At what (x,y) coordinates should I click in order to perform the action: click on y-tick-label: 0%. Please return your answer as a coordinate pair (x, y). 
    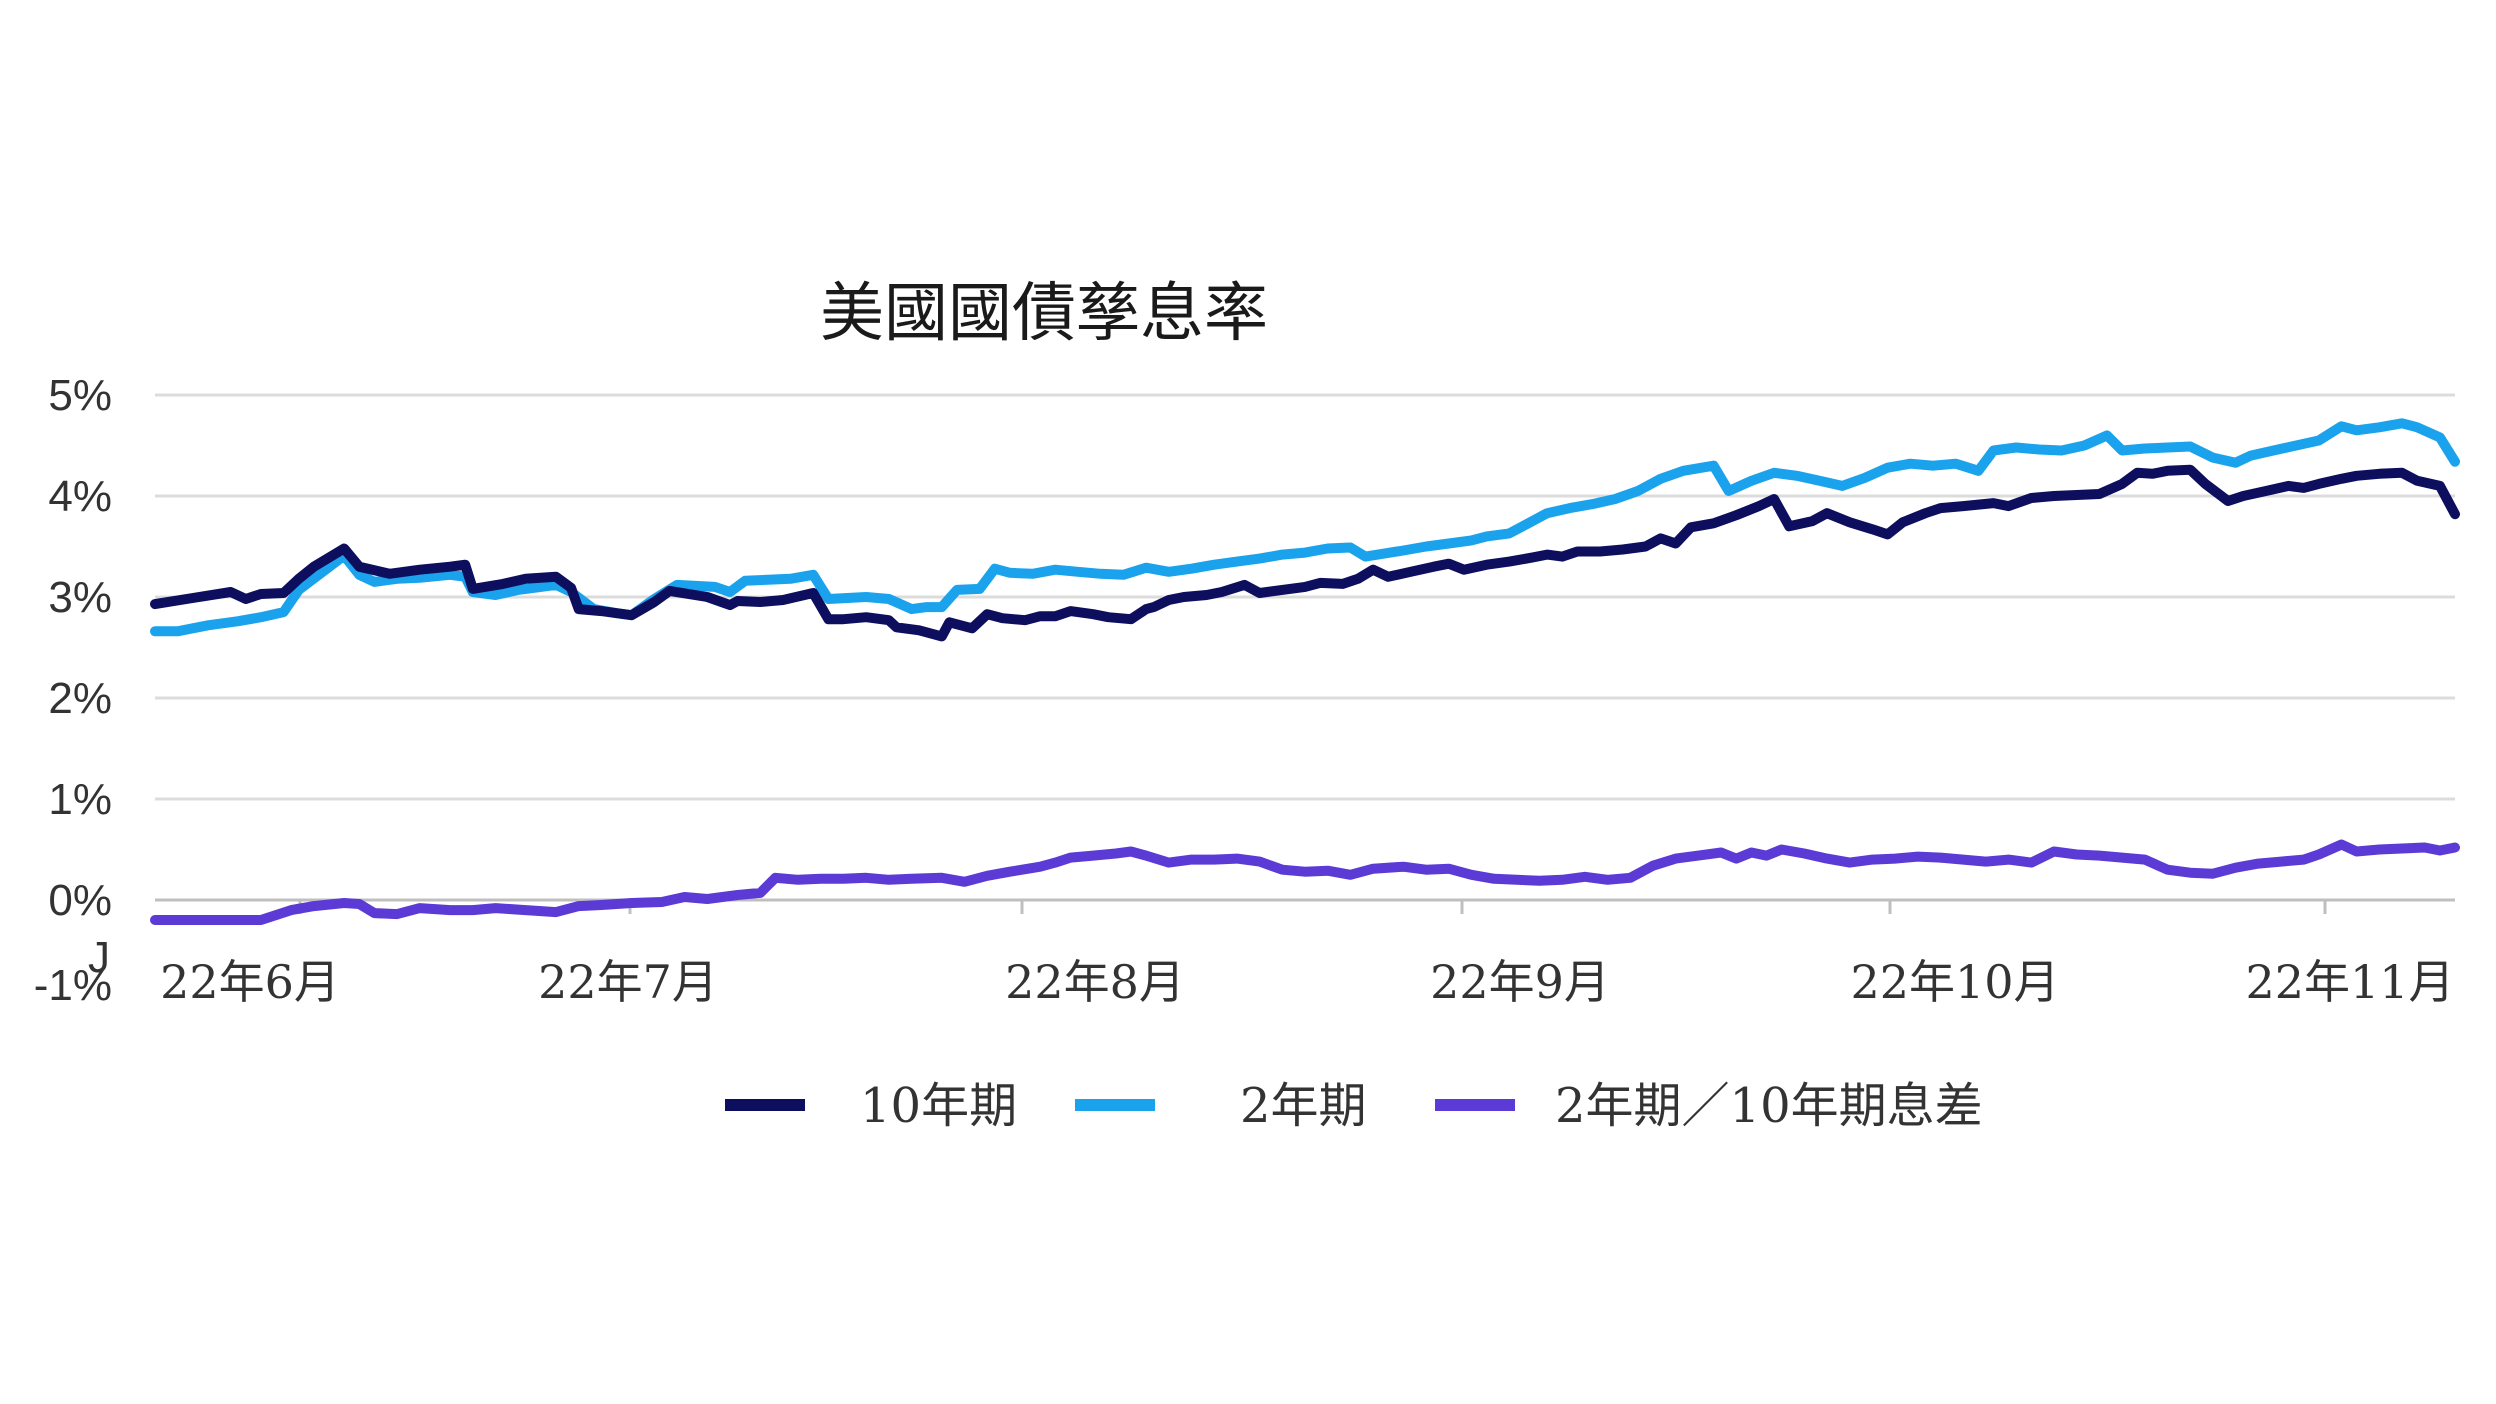
    Looking at the image, I should click on (80, 900).